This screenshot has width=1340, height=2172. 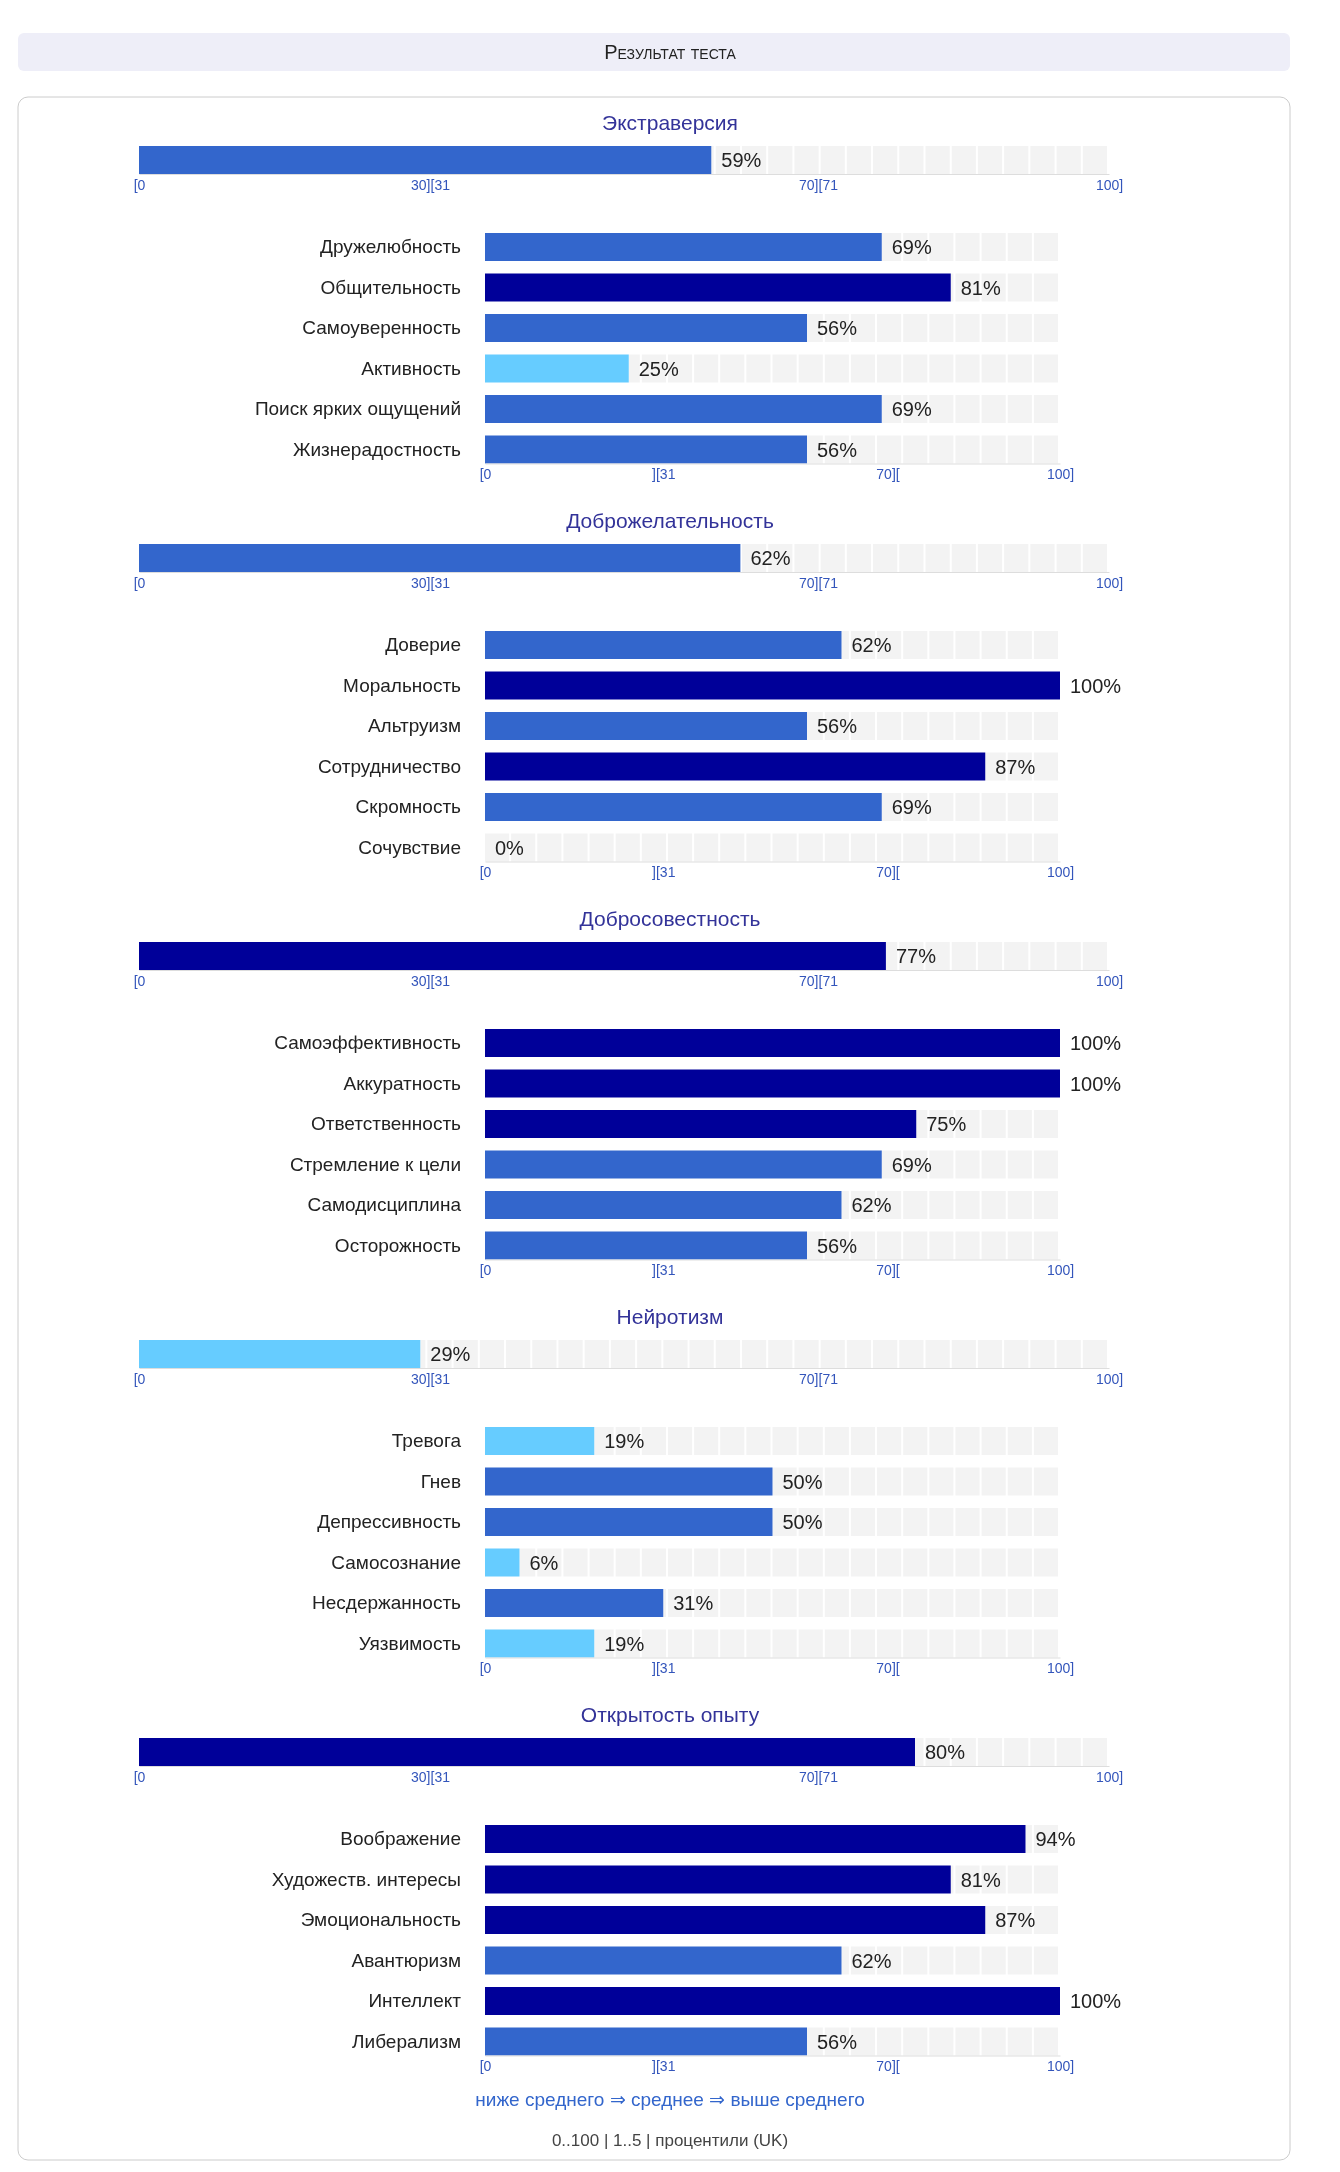 I want to click on y-tick-label: Жизнерадостность, so click(x=377, y=449).